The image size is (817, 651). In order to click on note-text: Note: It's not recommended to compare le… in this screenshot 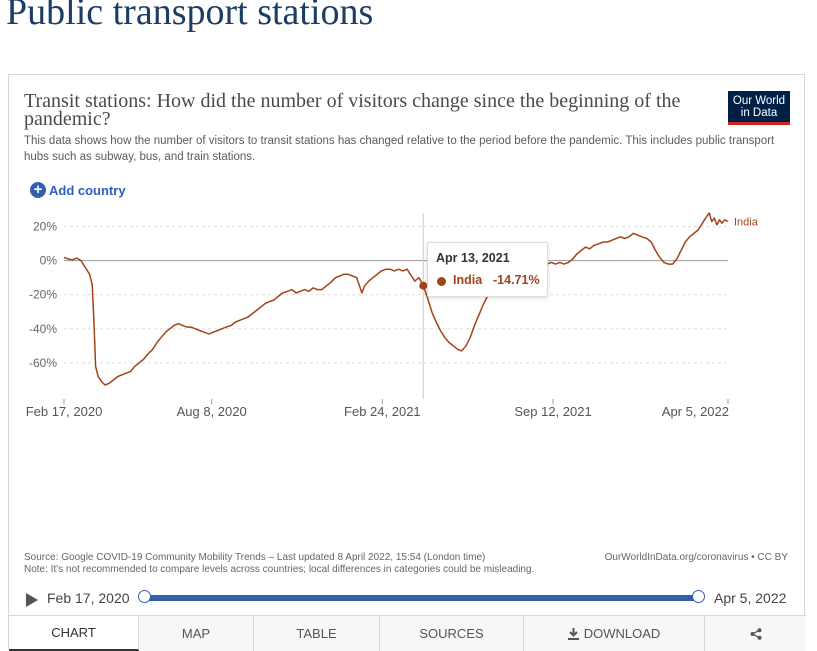, I will do `click(279, 569)`.